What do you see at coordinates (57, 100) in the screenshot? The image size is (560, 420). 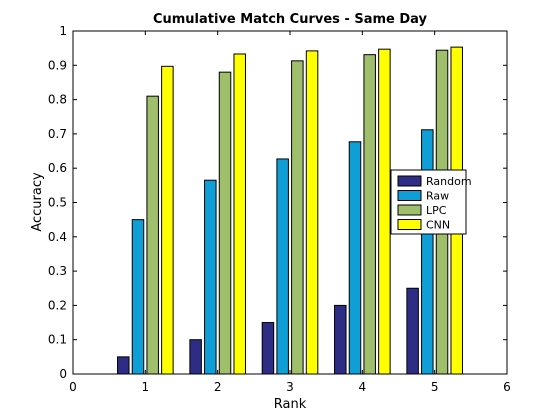 I see `y-tick-label: 0.8` at bounding box center [57, 100].